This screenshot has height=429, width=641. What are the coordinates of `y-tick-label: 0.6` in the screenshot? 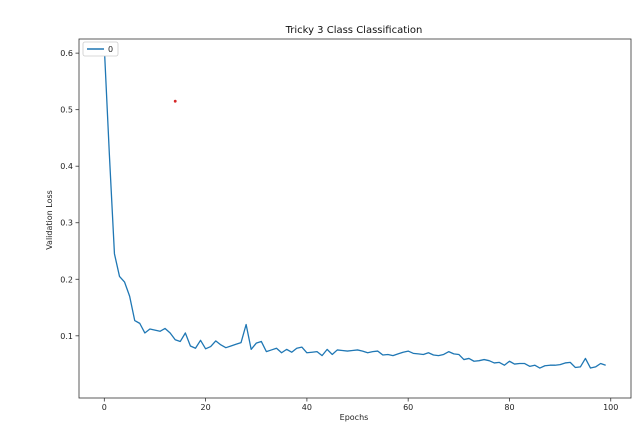 It's located at (66, 53).